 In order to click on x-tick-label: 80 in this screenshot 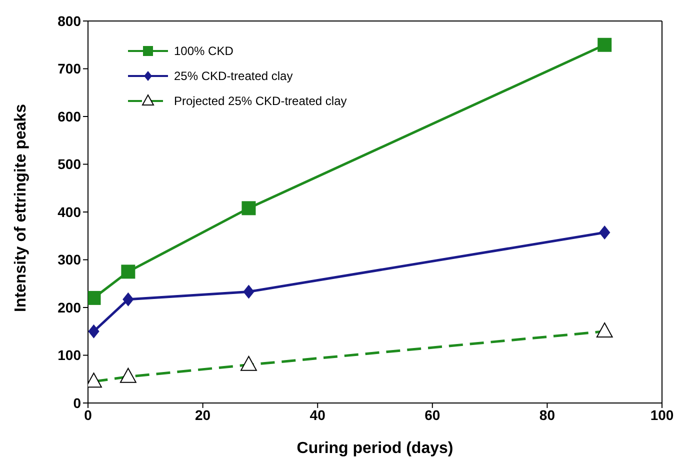, I will do `click(547, 414)`.